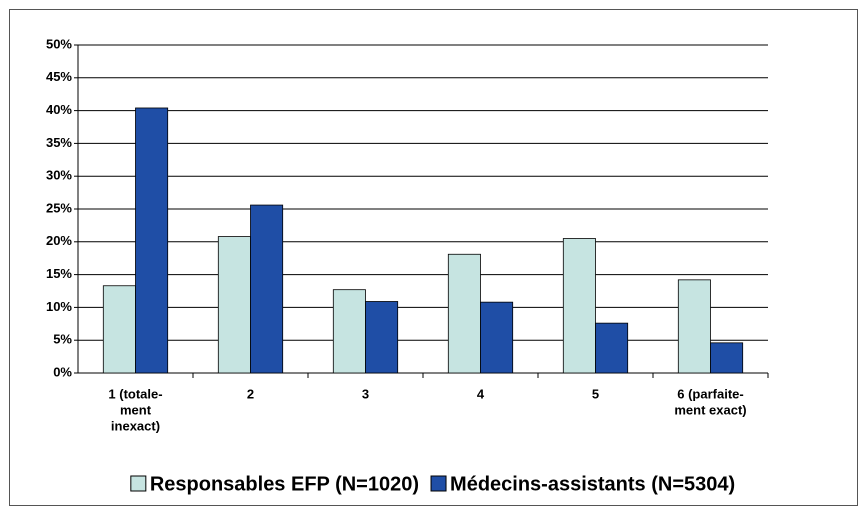 This screenshot has width=867, height=514. Describe the element at coordinates (62, 339) in the screenshot. I see `y-tick-label: 5%` at that location.